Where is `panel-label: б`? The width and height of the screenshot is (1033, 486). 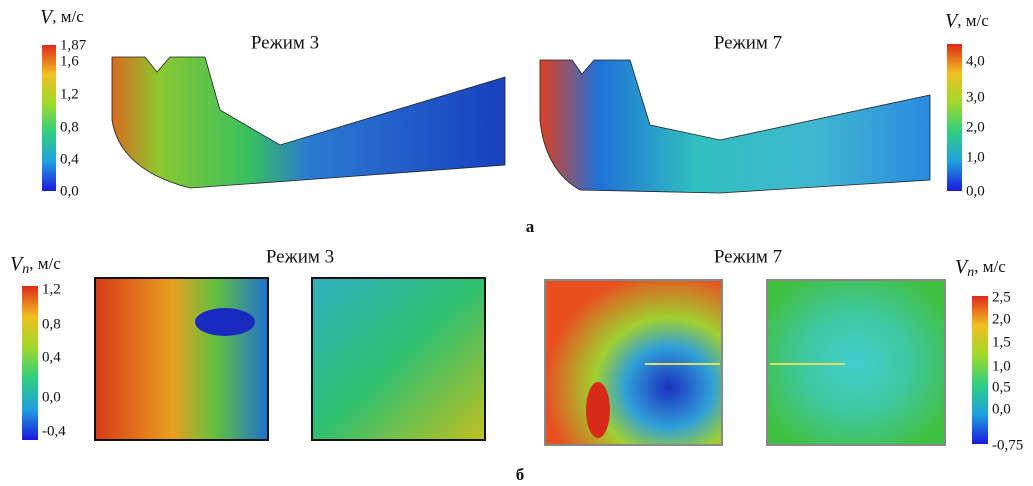
panel-label: б is located at coordinates (520, 474).